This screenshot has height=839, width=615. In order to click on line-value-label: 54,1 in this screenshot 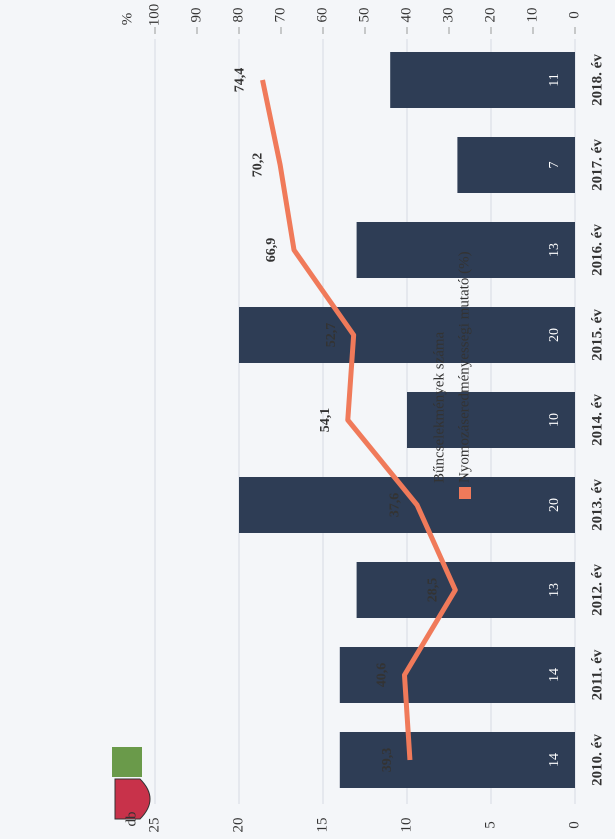, I will do `click(325, 420)`.